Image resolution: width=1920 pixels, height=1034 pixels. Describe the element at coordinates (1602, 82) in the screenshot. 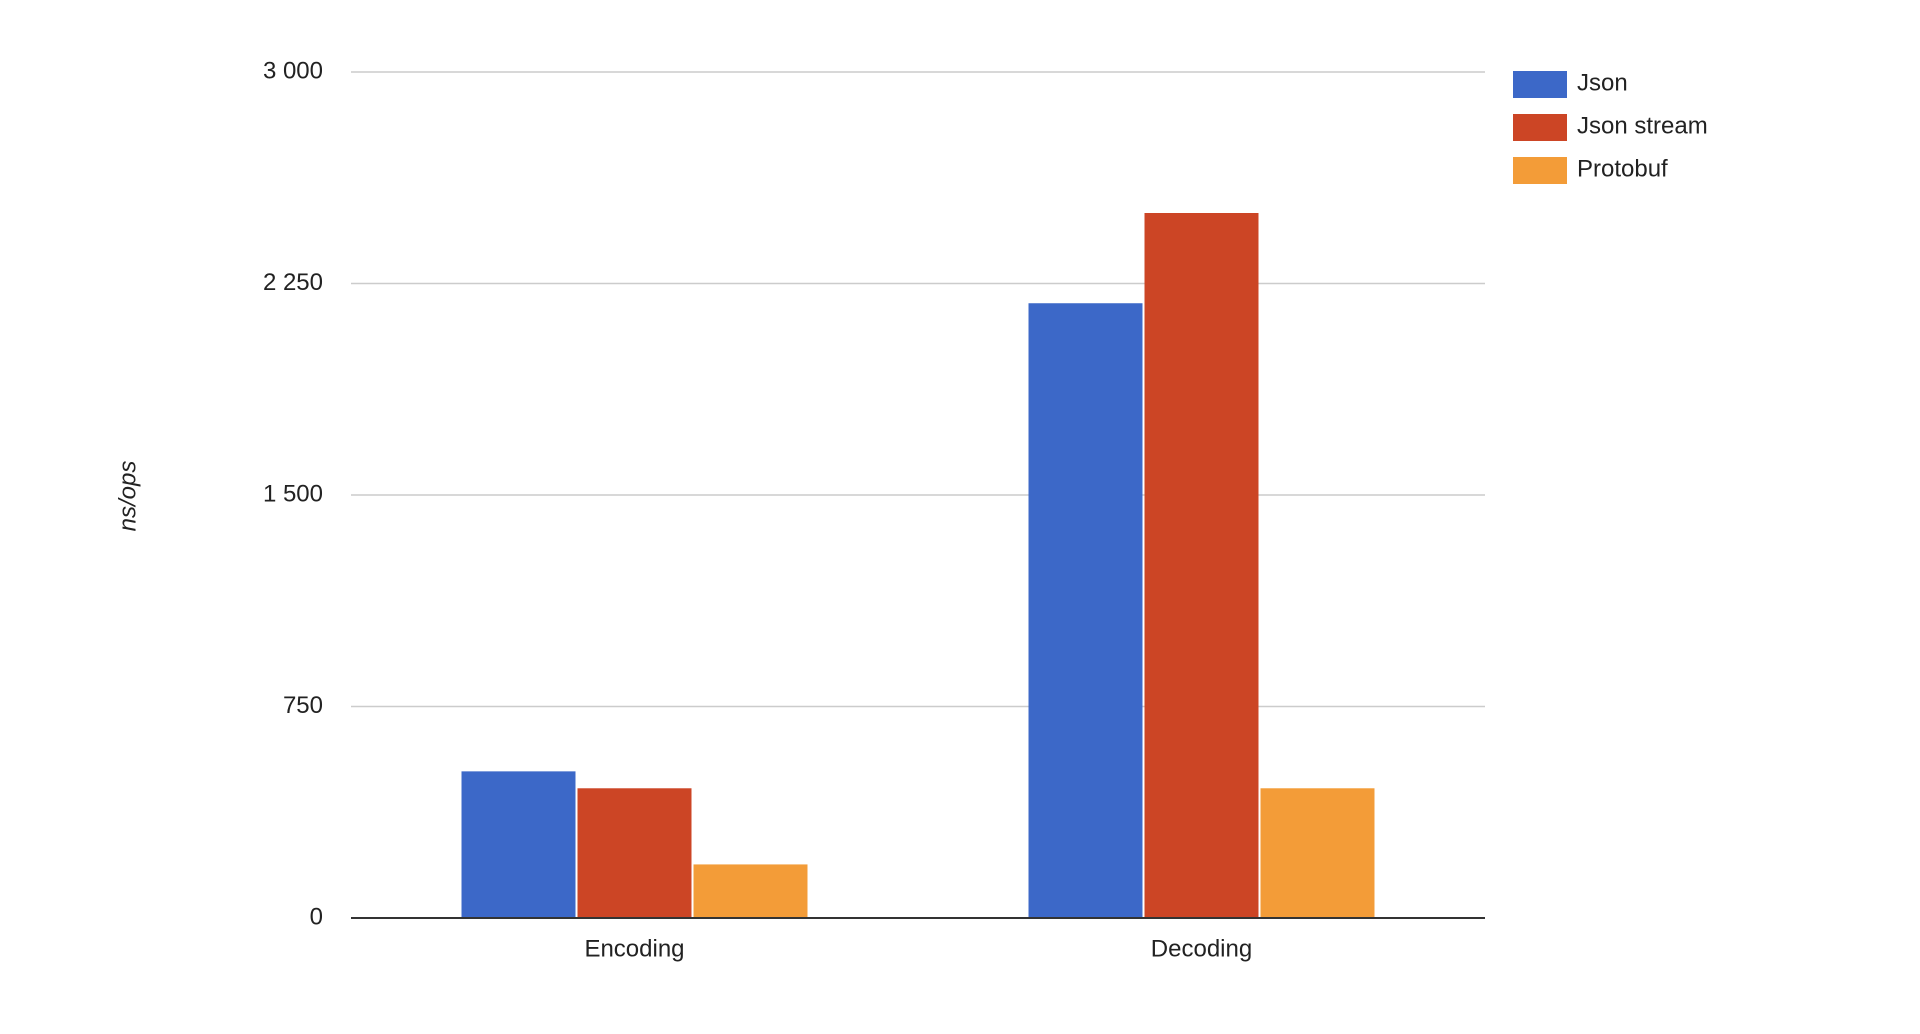

I see `legend-label: Json` at that location.